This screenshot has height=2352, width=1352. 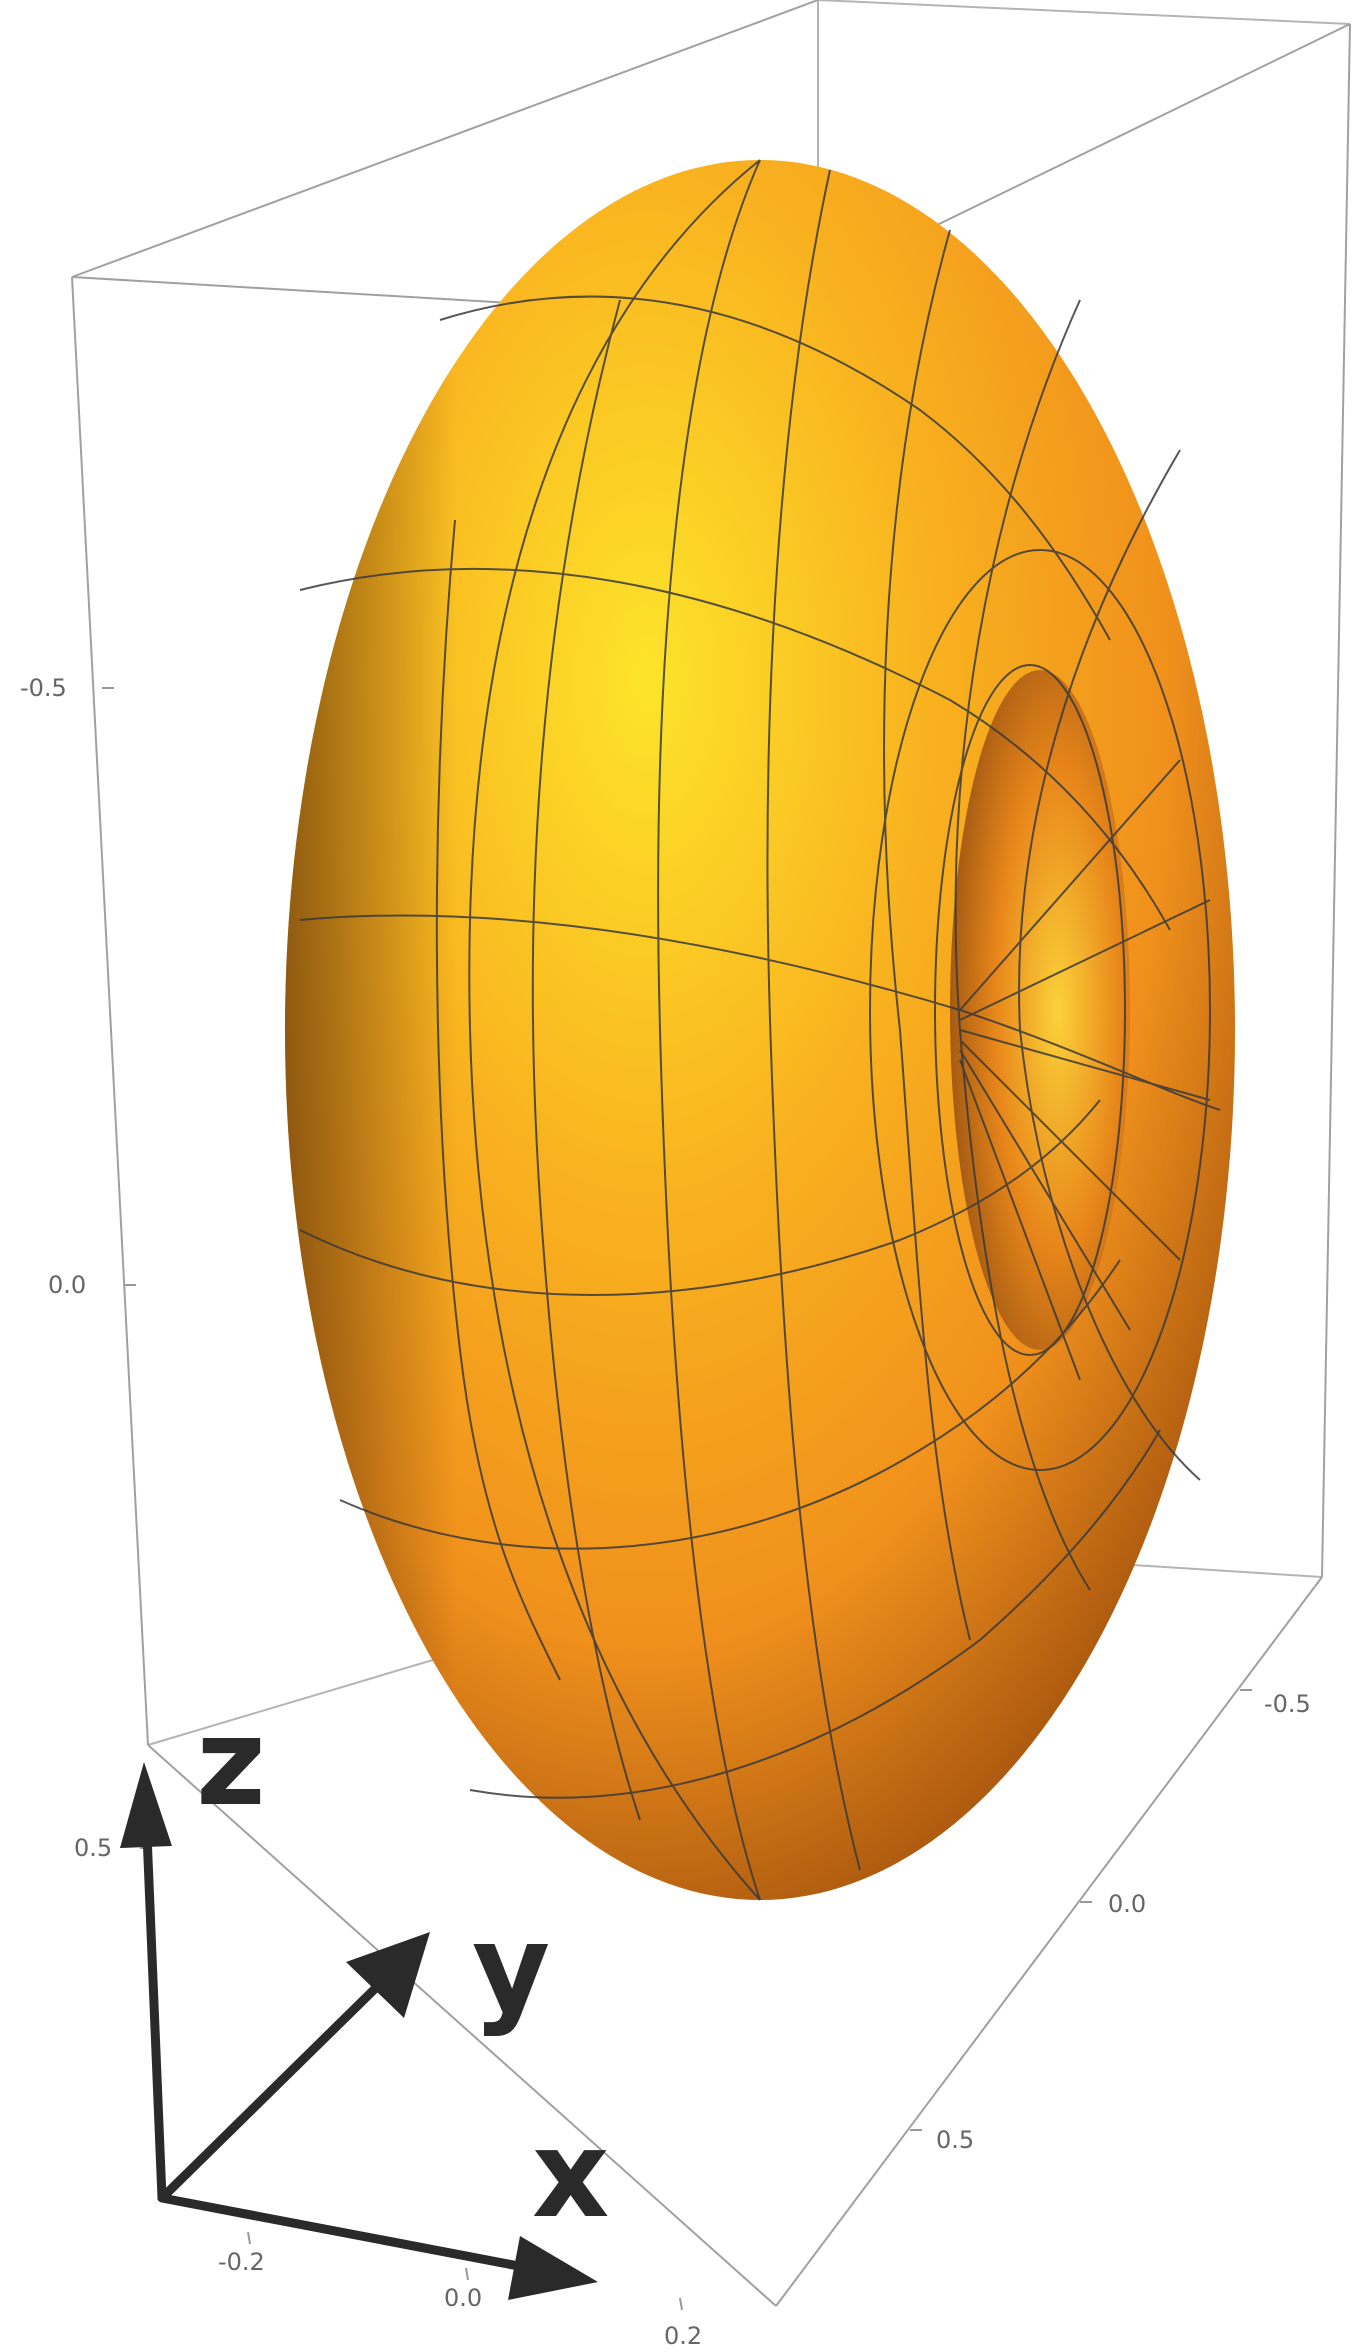 I want to click on tick-label-depth: -0.5, so click(x=1287, y=1704).